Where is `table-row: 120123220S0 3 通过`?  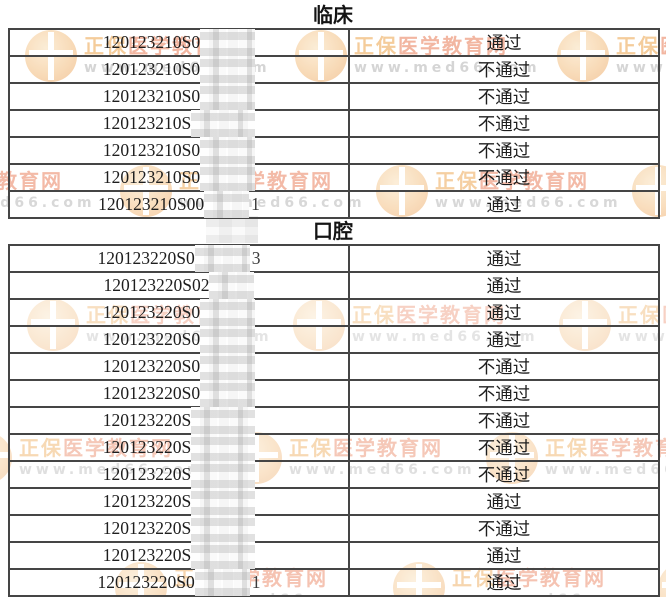 table-row: 120123220S0 3 通过 is located at coordinates (334, 258).